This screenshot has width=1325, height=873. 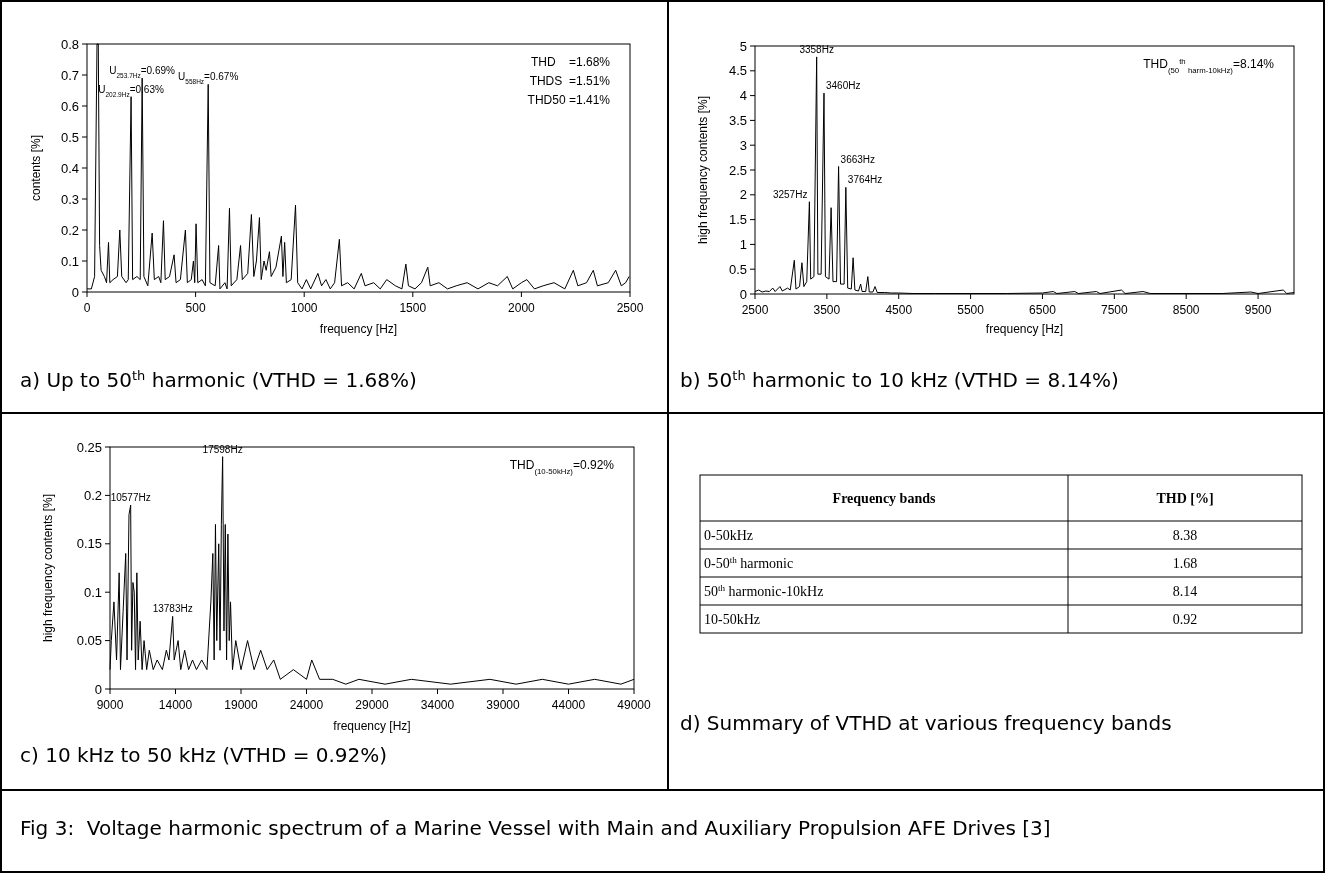 I want to click on x-tick-label: 24000, so click(x=306, y=705).